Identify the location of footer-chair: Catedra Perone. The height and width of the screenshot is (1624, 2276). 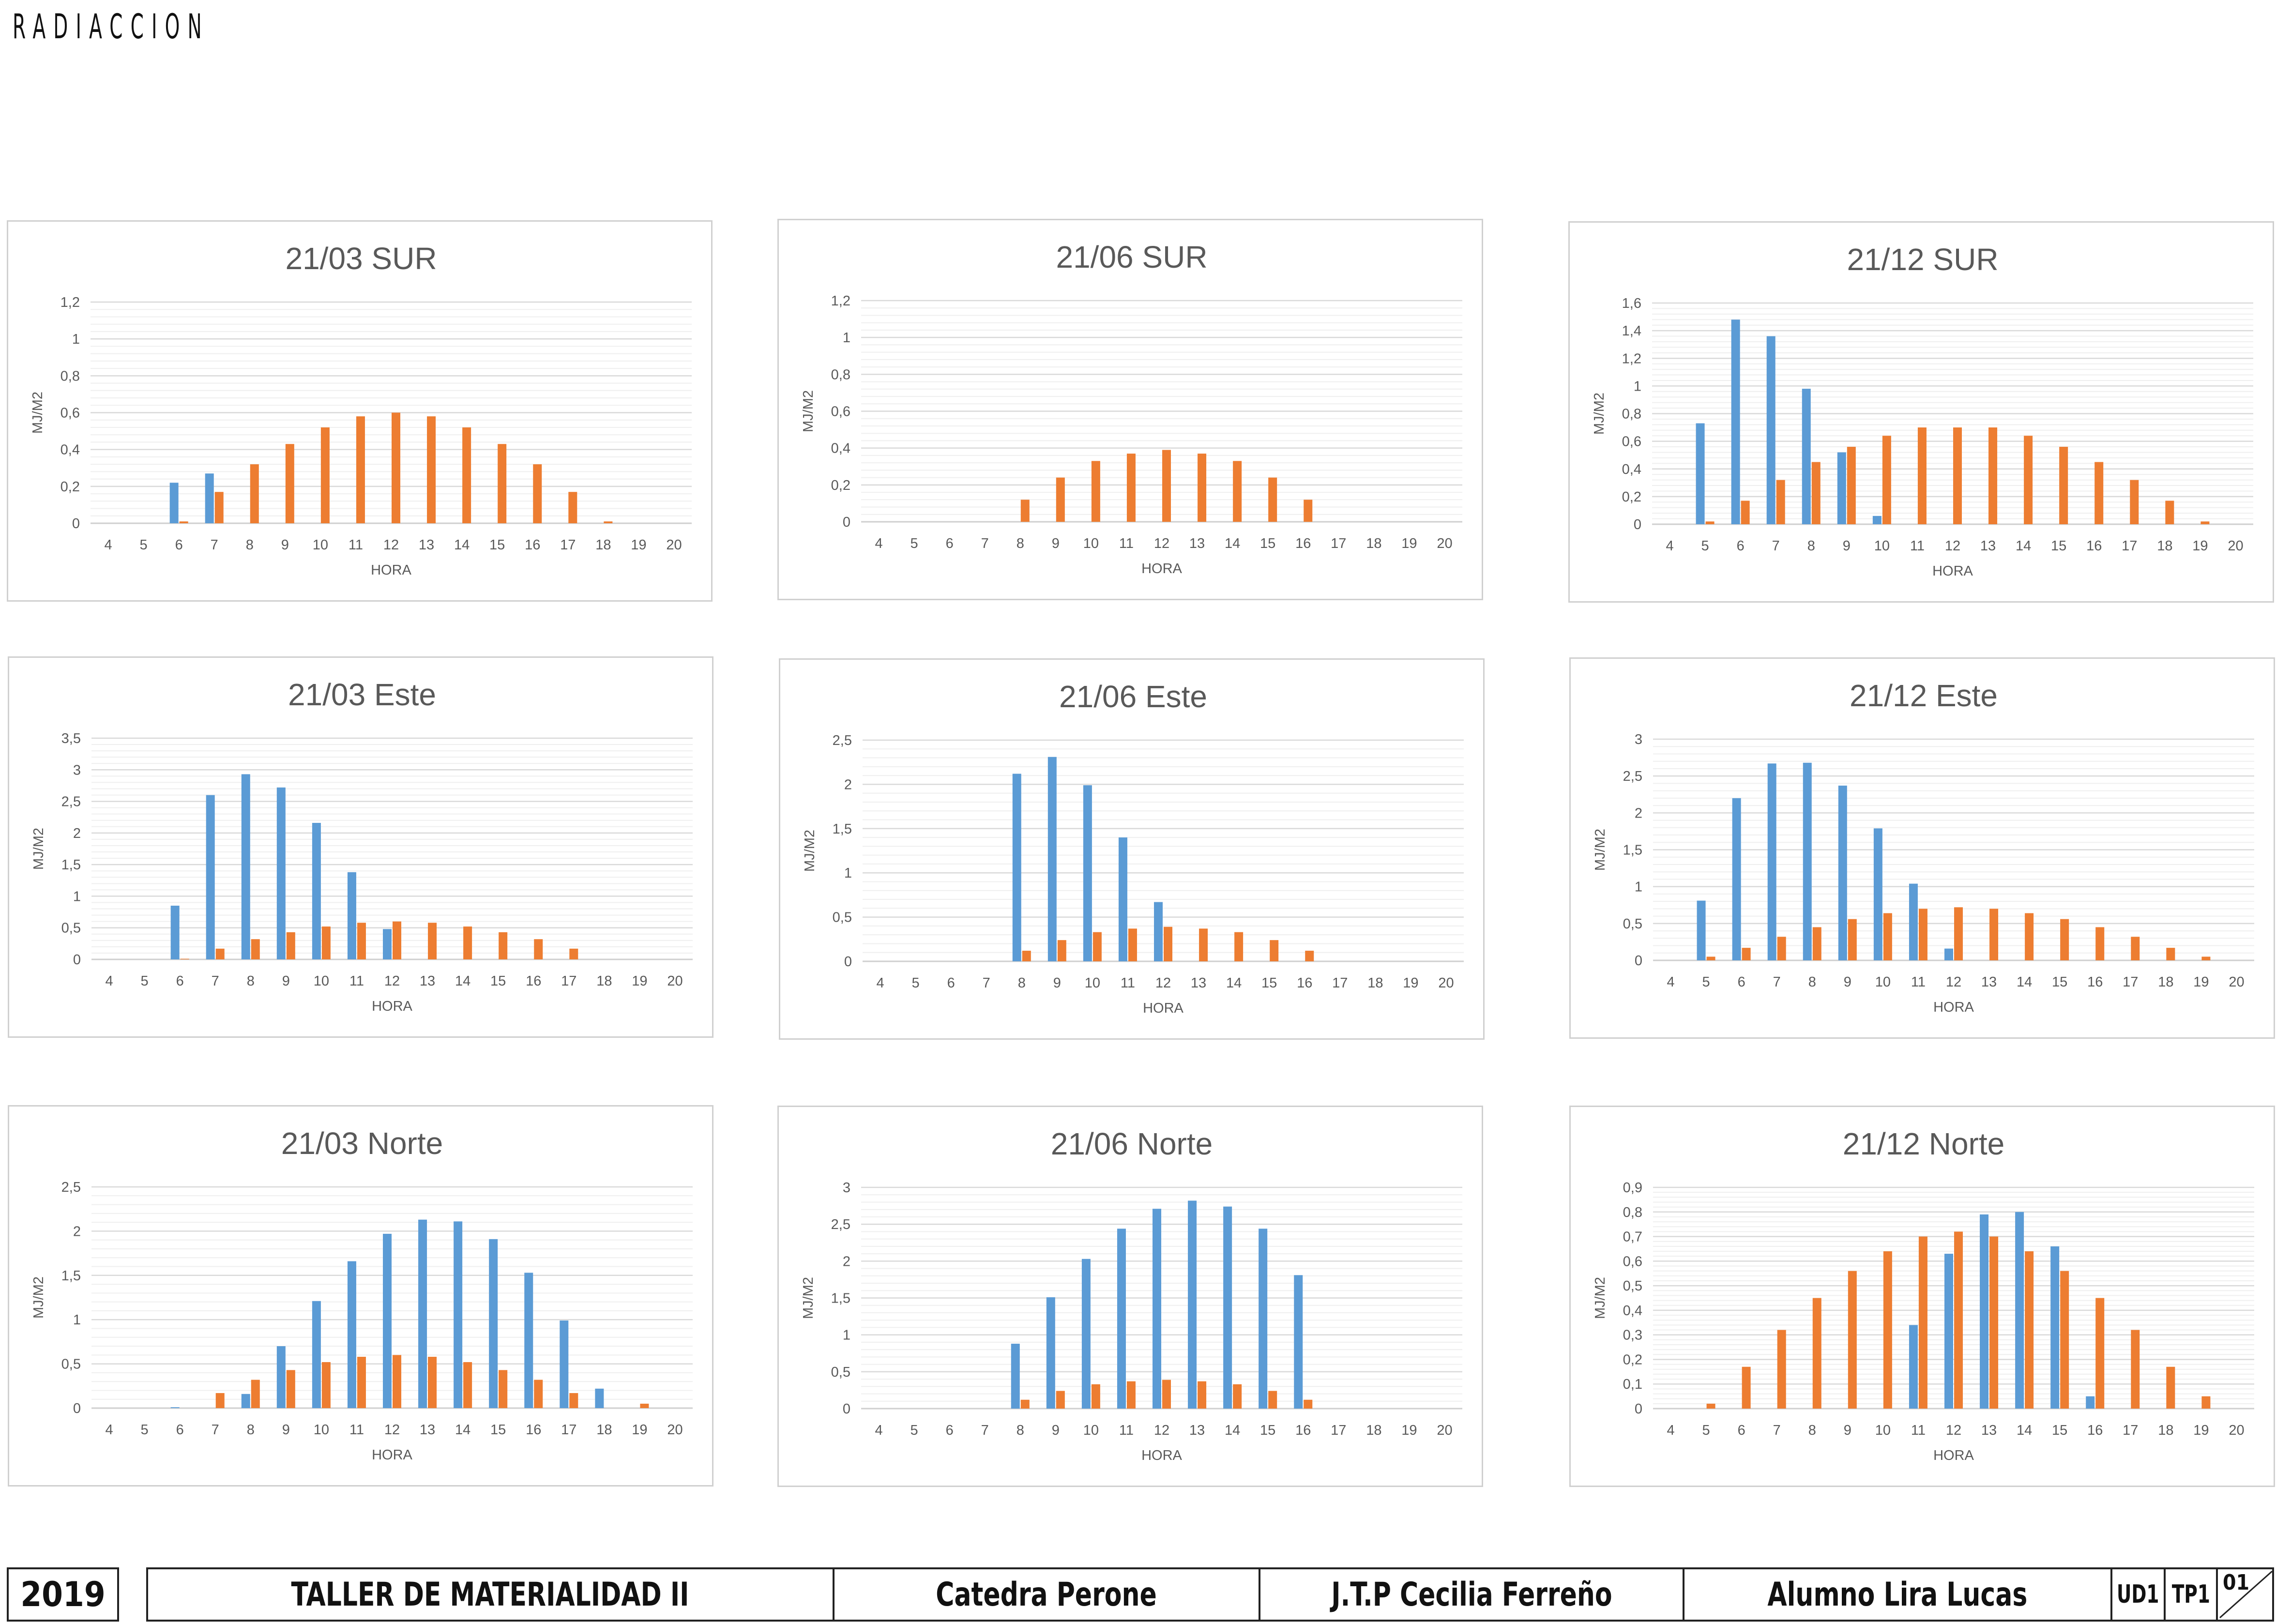
(1046, 1594).